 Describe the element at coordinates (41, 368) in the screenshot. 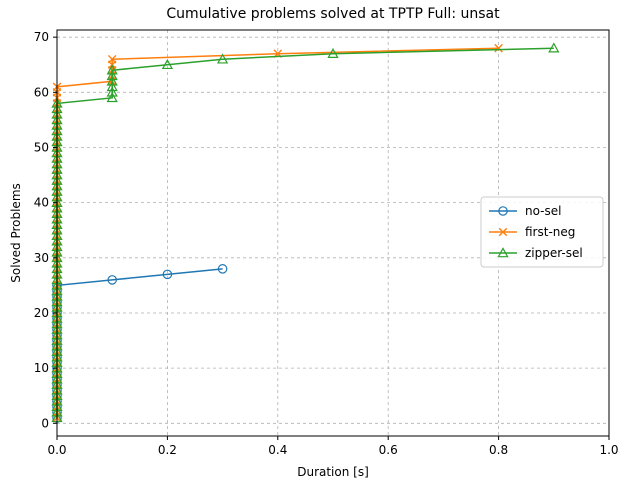

I see `y-tick-label: 10` at that location.